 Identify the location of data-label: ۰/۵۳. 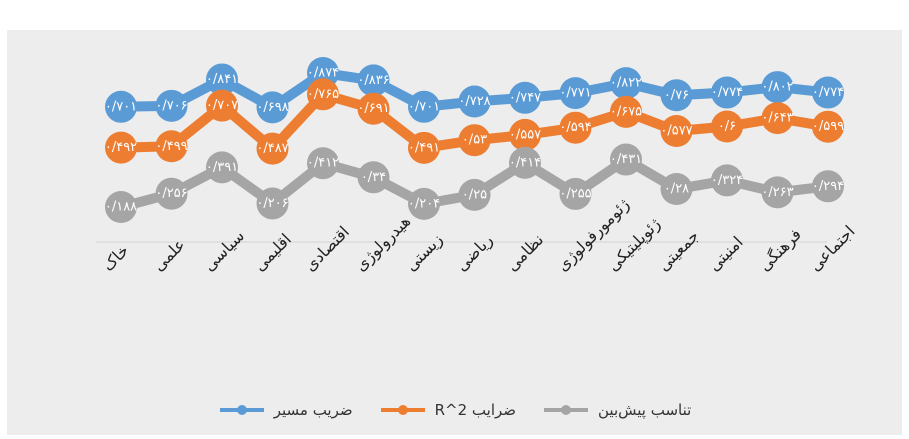
(474, 140).